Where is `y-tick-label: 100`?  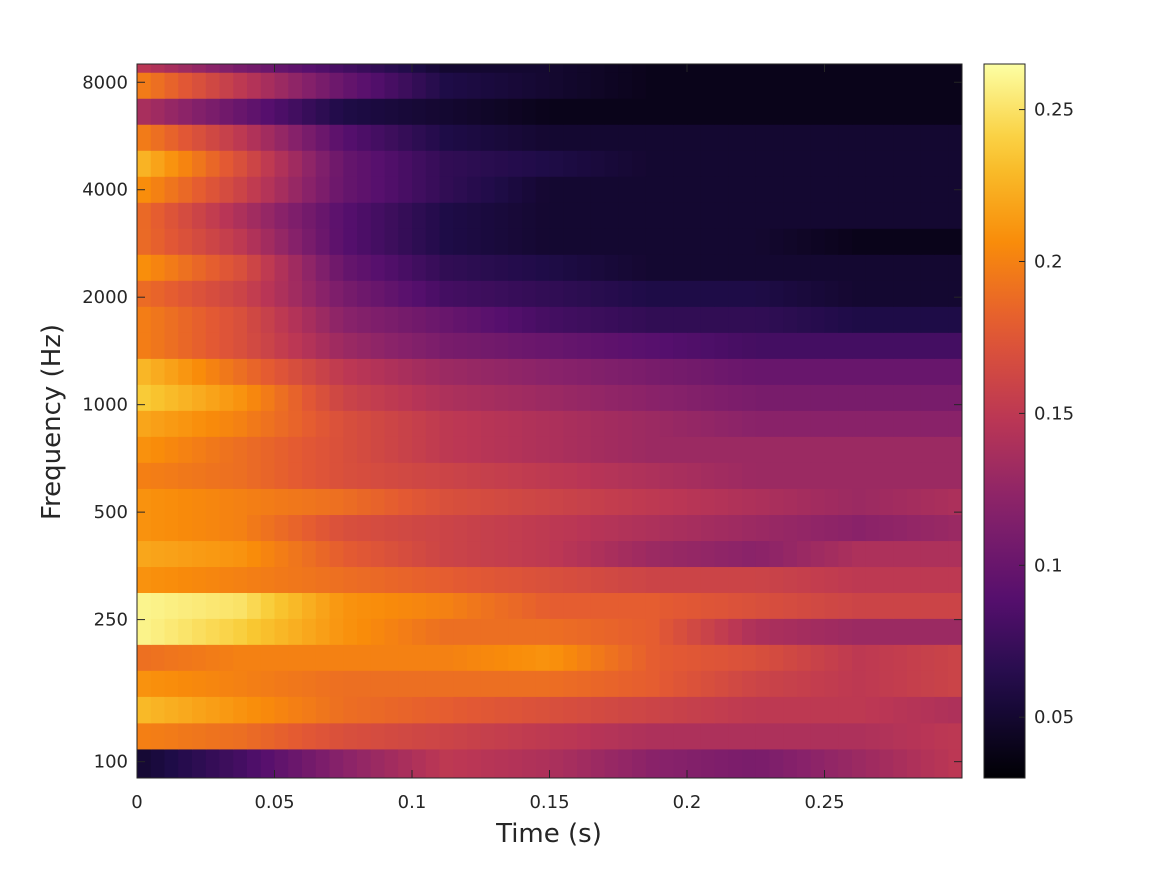 y-tick-label: 100 is located at coordinates (111, 762).